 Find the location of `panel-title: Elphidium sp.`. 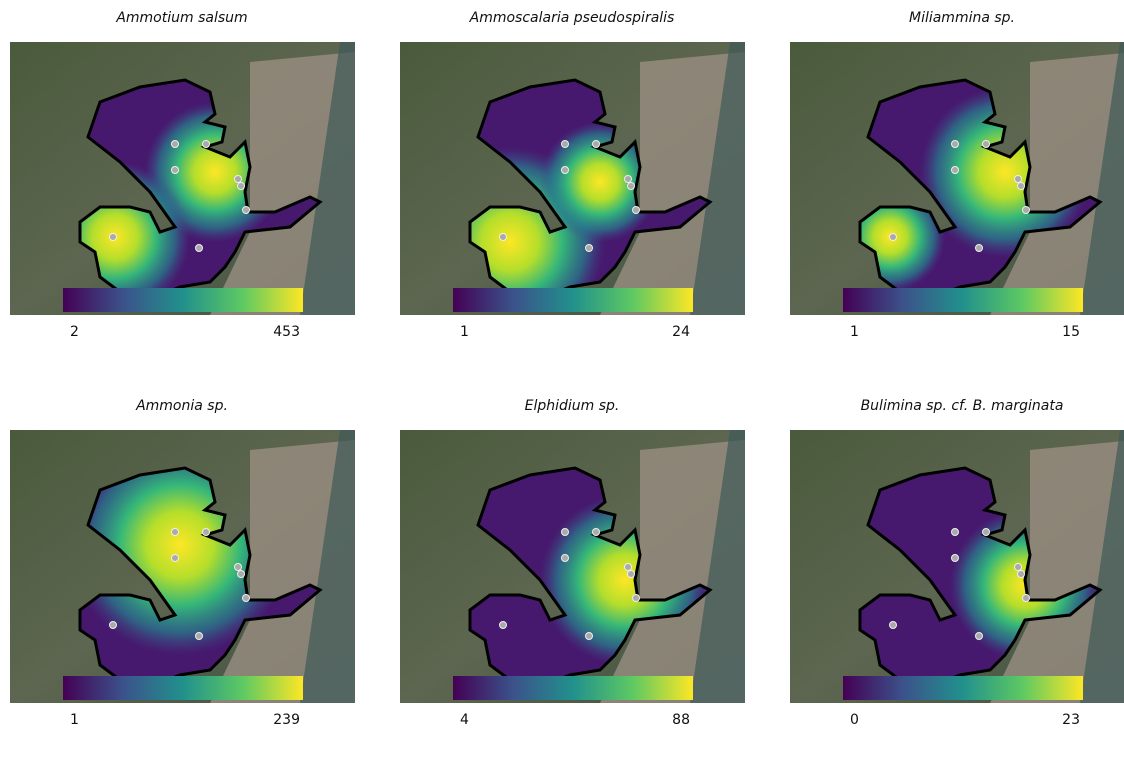

panel-title: Elphidium sp. is located at coordinates (572, 406).